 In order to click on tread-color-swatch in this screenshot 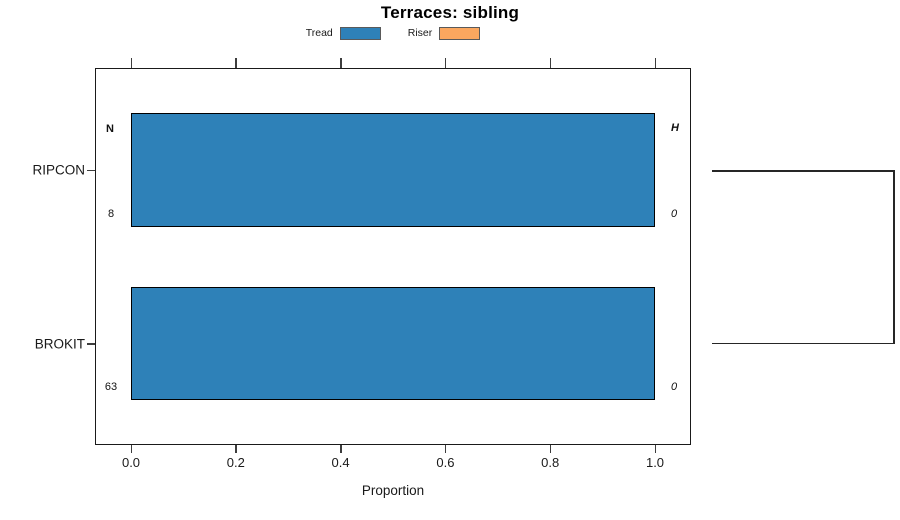, I will do `click(360, 33)`.